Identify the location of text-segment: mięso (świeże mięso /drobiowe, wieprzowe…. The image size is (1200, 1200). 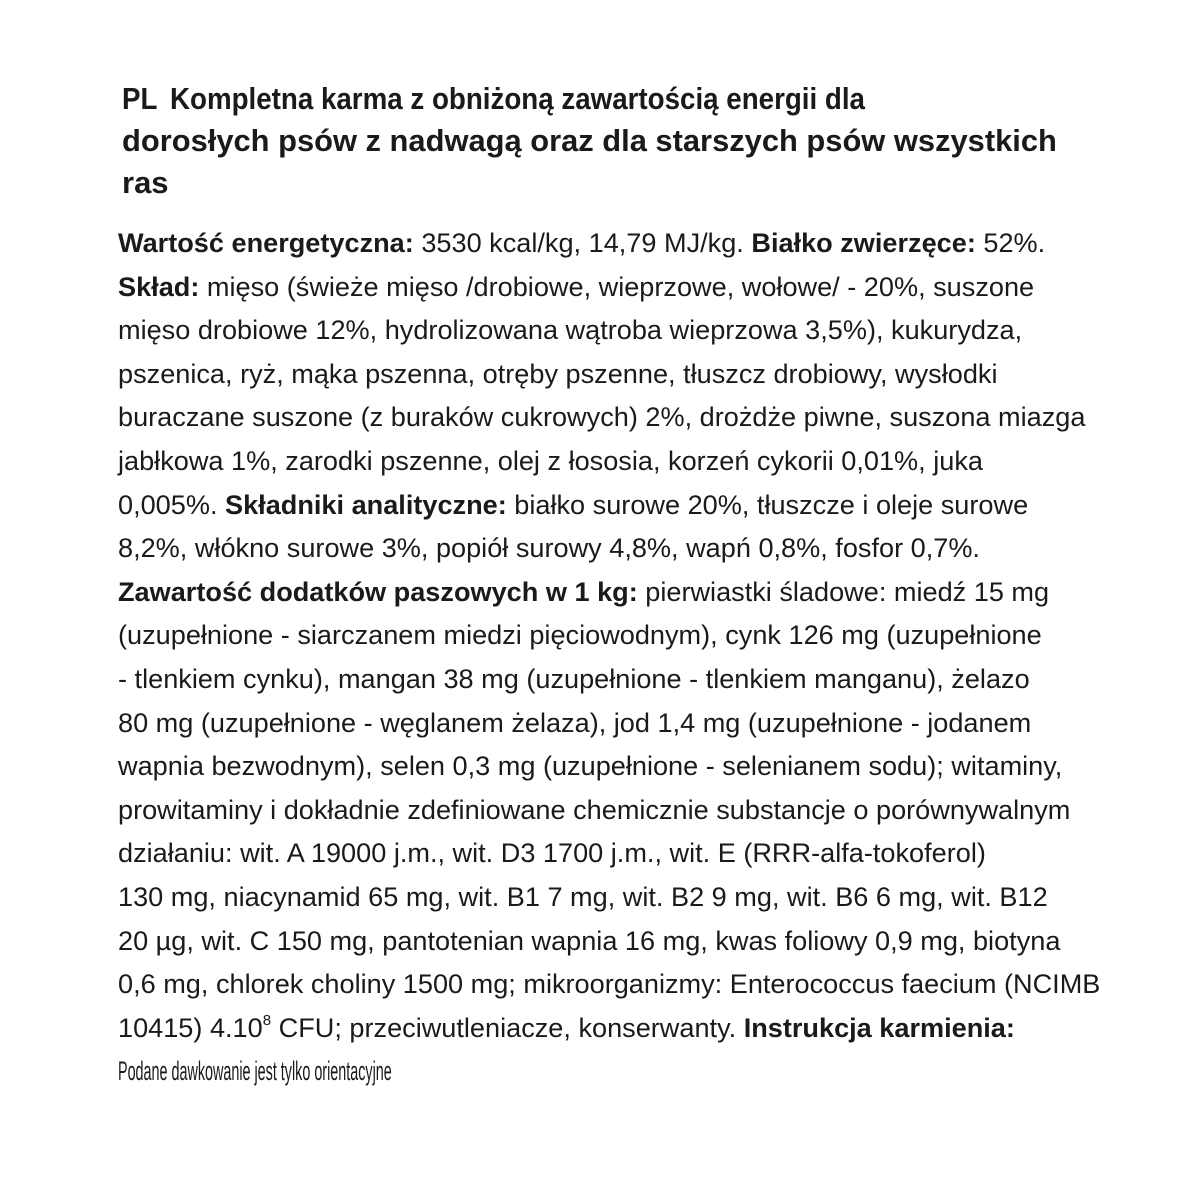
(617, 286).